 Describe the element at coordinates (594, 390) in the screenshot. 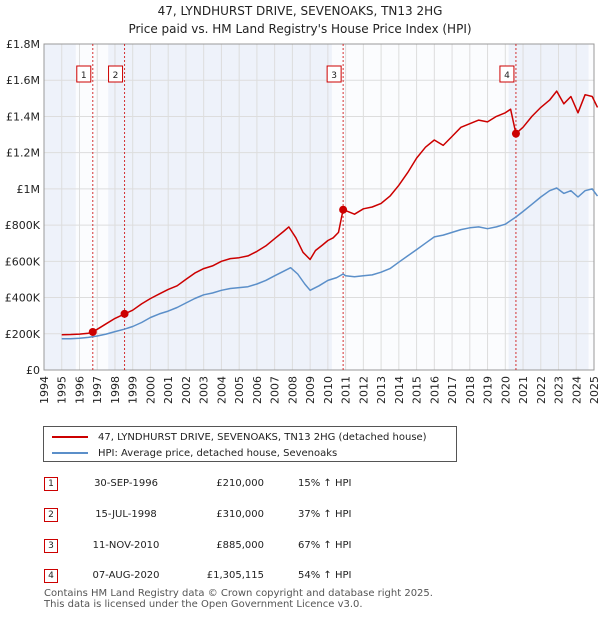

I see `x-tick-label: 2025` at that location.